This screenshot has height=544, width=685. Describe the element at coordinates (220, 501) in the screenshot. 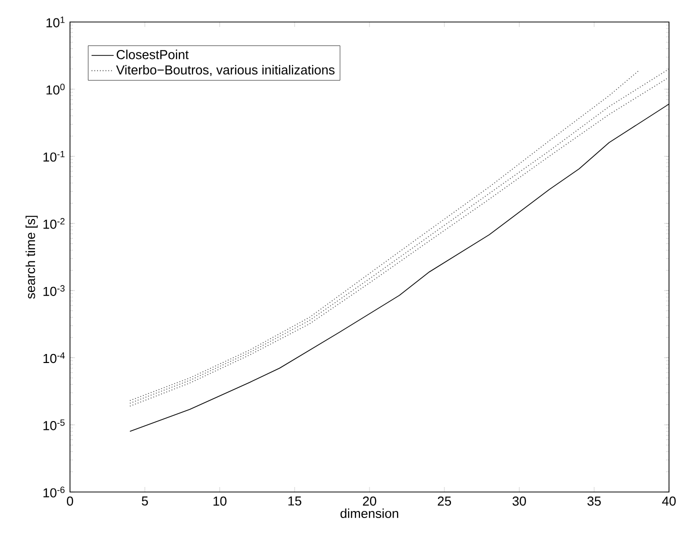

I see `x-tick-label: 10` at that location.